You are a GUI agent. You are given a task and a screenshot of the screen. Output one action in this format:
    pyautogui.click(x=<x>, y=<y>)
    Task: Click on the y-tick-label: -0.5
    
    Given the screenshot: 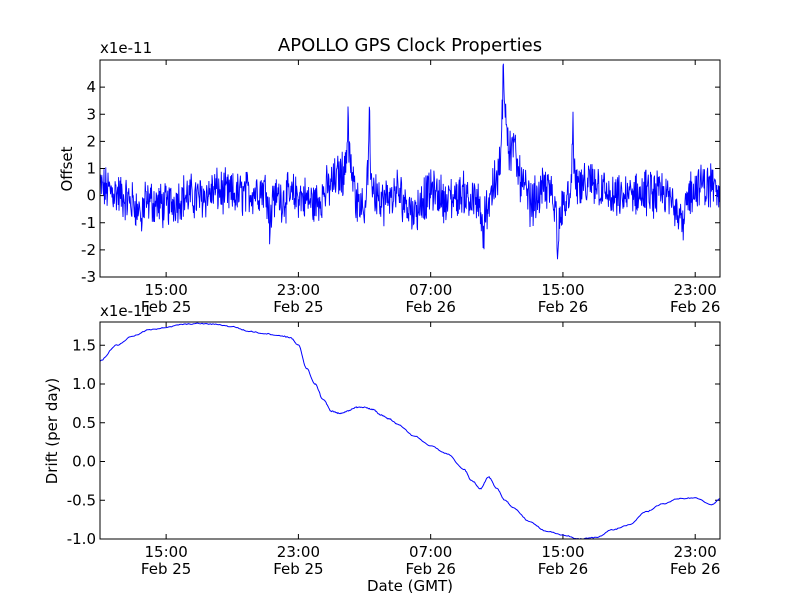 What is the action you would take?
    pyautogui.click(x=81, y=500)
    